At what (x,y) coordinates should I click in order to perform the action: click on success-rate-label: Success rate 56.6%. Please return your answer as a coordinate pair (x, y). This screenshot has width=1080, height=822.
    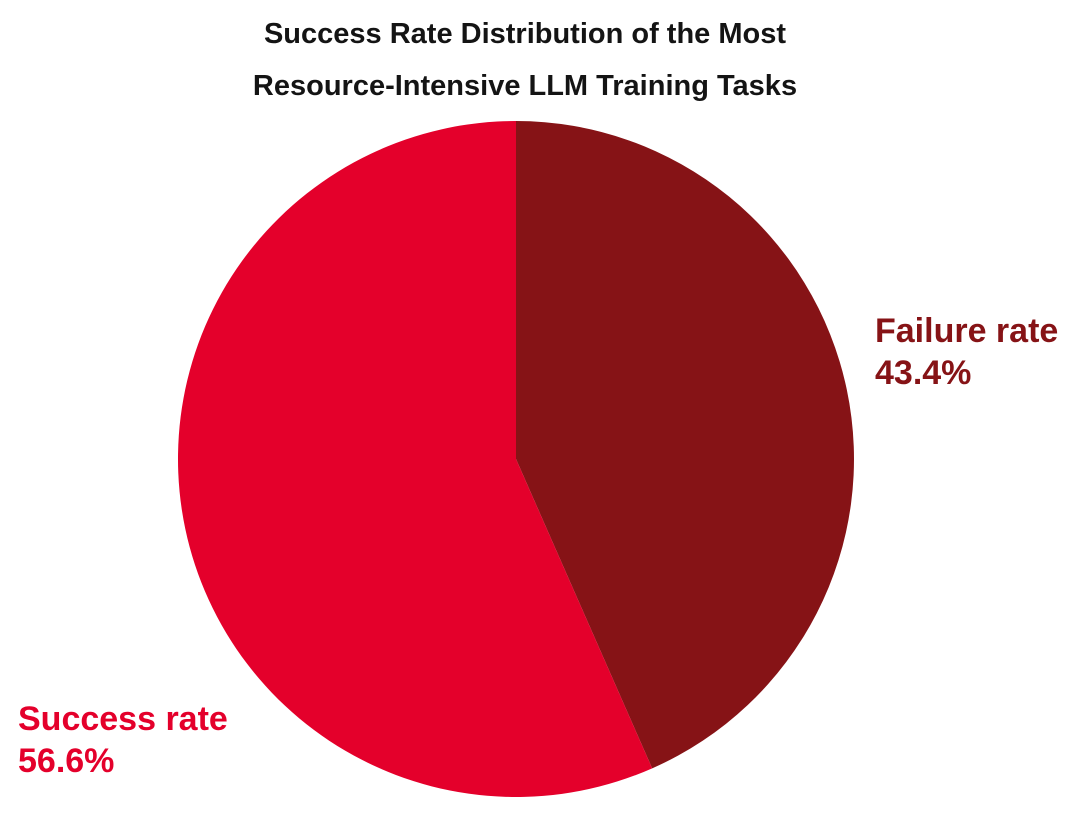
    Looking at the image, I should click on (123, 740).